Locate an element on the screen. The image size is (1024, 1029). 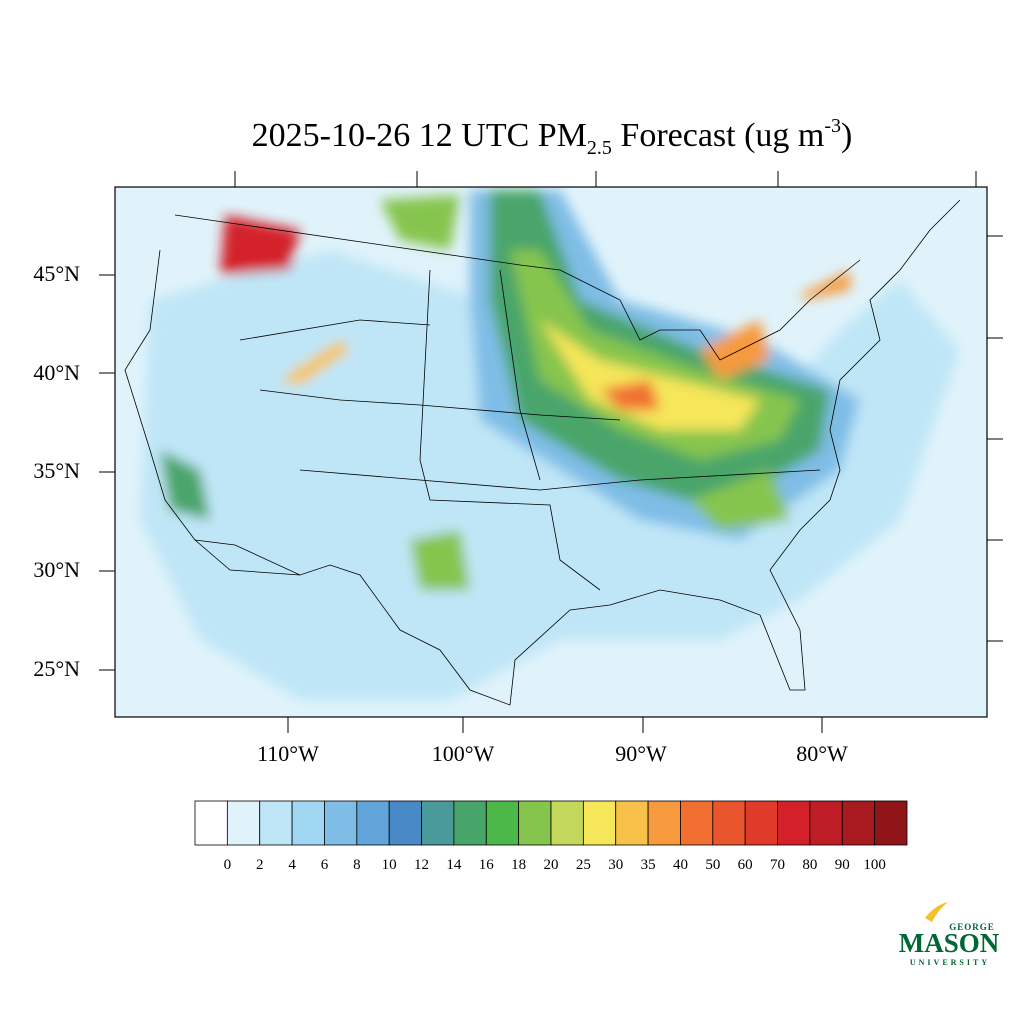
colorbar-label: 14 is located at coordinates (454, 865).